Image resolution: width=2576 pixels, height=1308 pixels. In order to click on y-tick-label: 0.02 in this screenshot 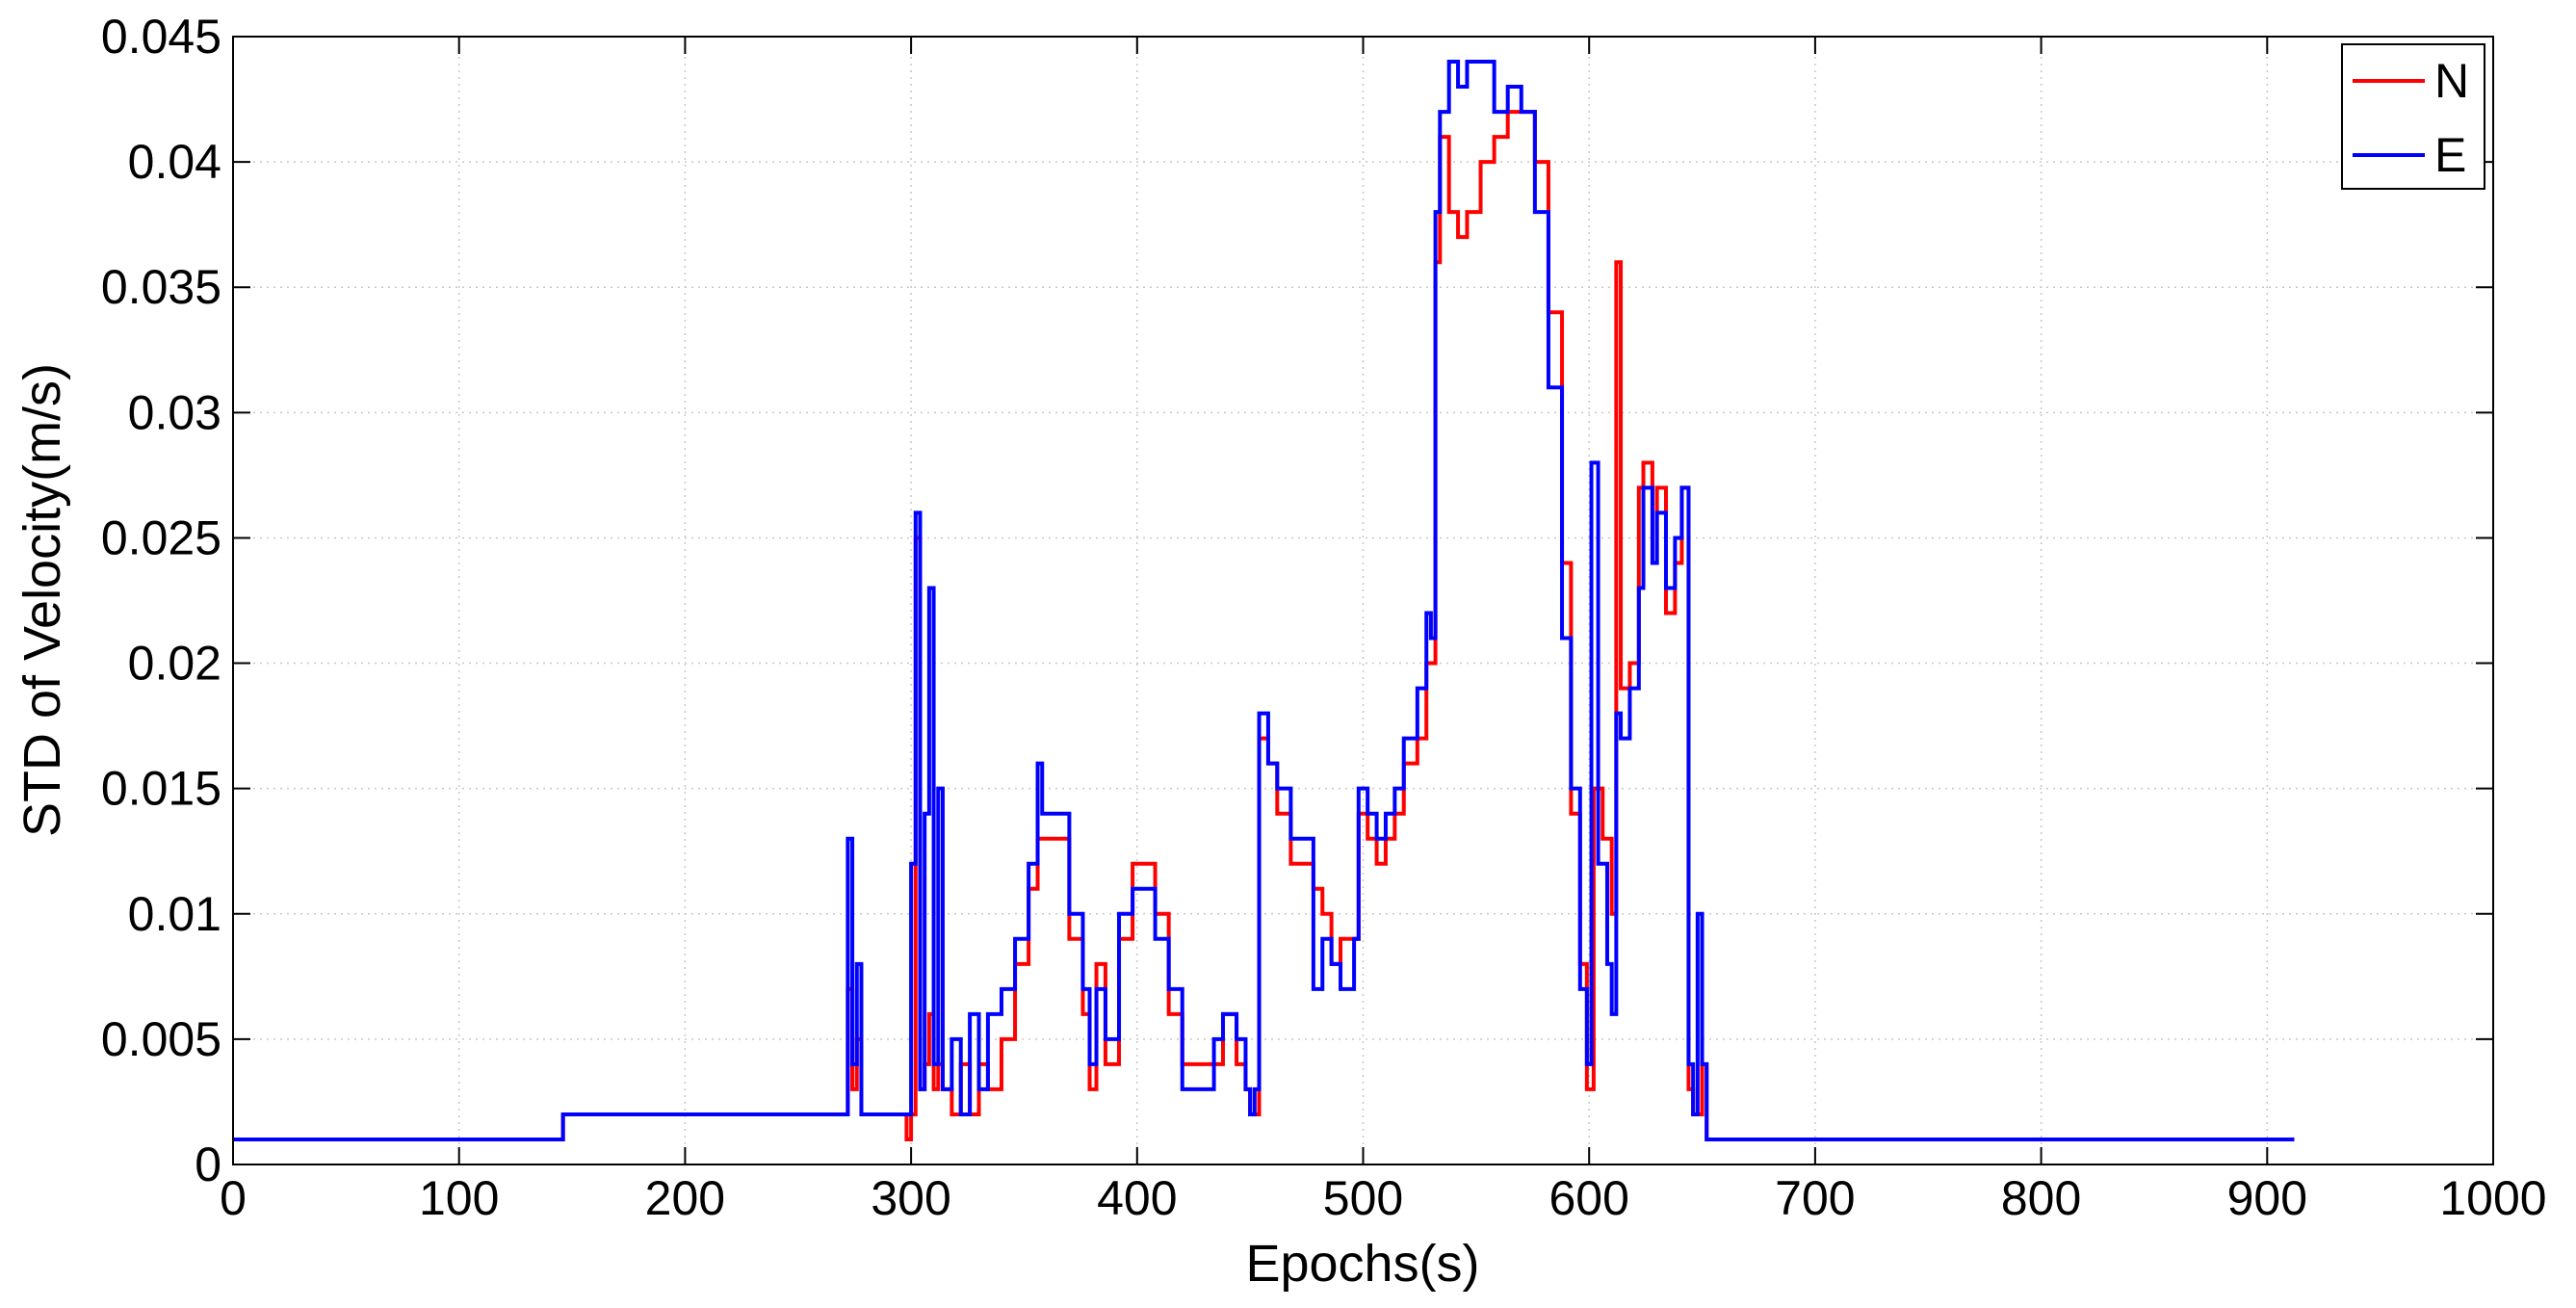, I will do `click(174, 664)`.